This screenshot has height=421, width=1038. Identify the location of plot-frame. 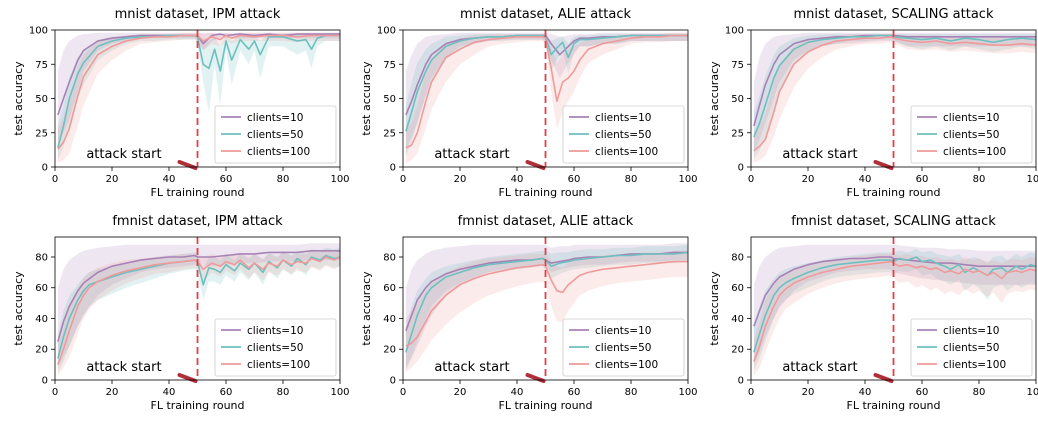
(197, 308).